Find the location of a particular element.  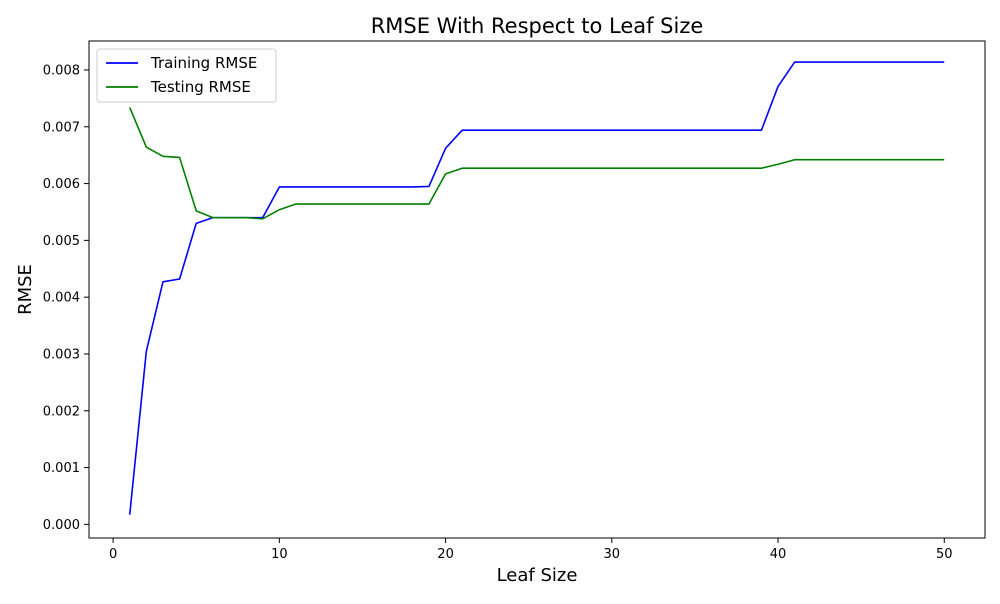

y-tick-label: 0.008 is located at coordinates (61, 70).